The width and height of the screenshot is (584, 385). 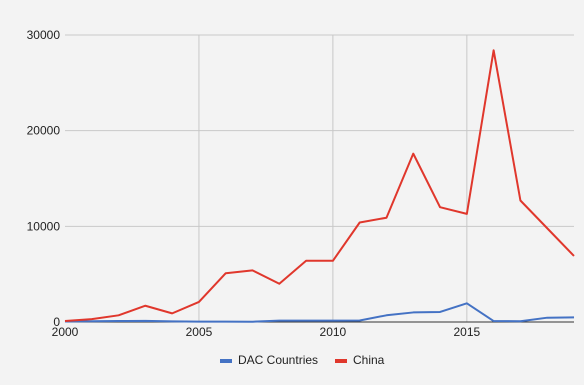 What do you see at coordinates (319, 312) in the screenshot?
I see `series-line-dac-countries` at bounding box center [319, 312].